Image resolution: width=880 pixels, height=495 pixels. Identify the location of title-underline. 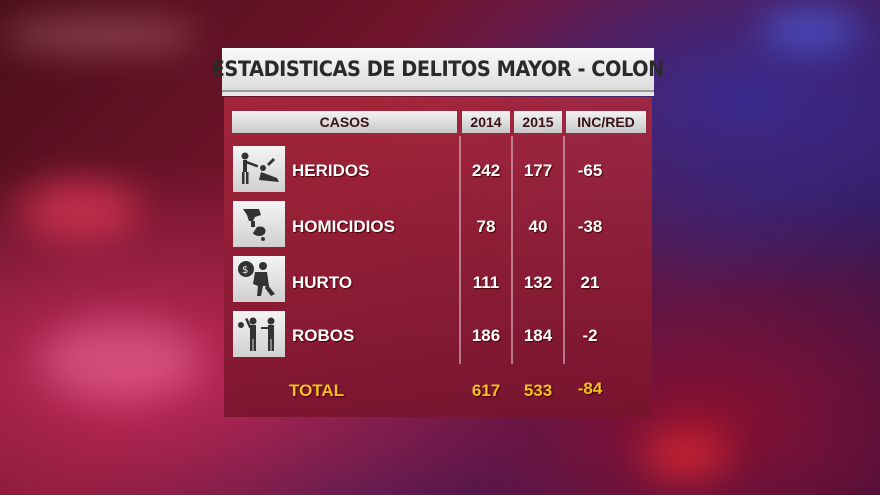
(438, 94).